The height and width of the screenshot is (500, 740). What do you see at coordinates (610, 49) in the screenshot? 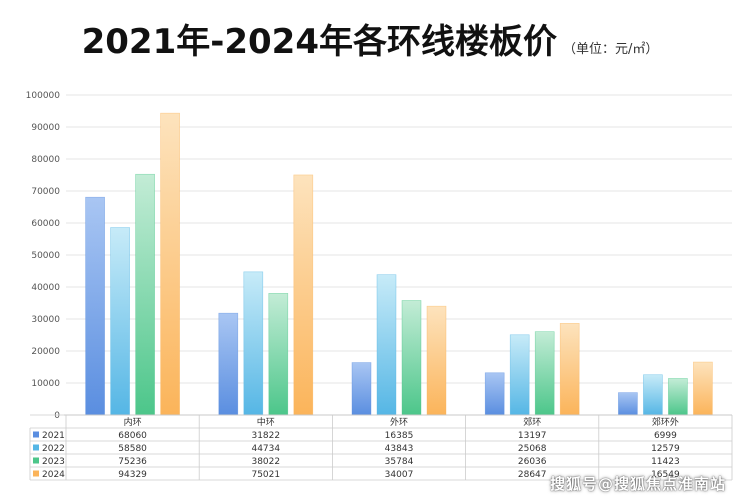
I see `chart-unit: （单位：元/㎡）` at bounding box center [610, 49].